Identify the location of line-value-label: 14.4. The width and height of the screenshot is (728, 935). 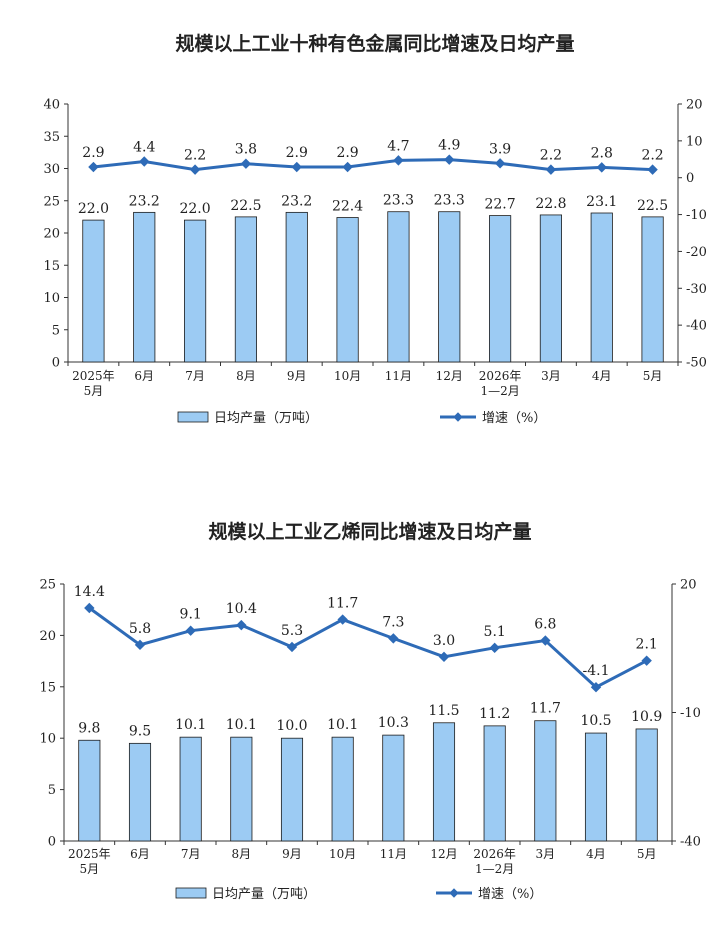
(89, 592).